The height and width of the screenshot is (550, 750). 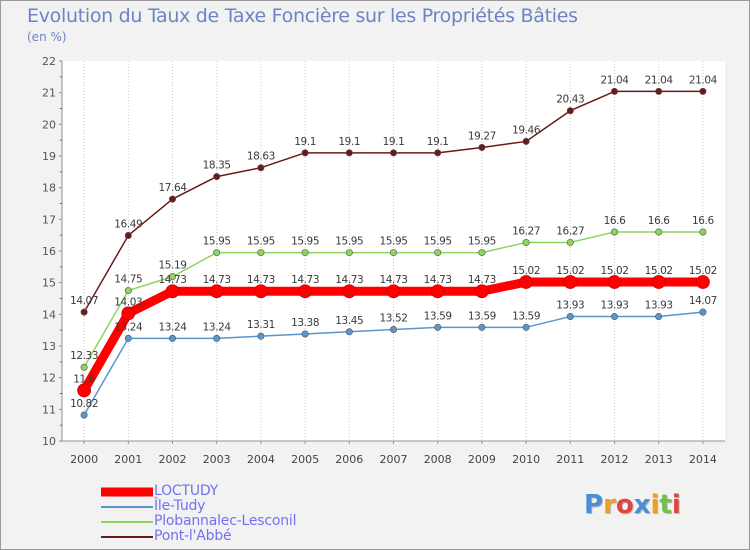 I want to click on proxiti-logo: Proxiti, so click(x=632, y=505).